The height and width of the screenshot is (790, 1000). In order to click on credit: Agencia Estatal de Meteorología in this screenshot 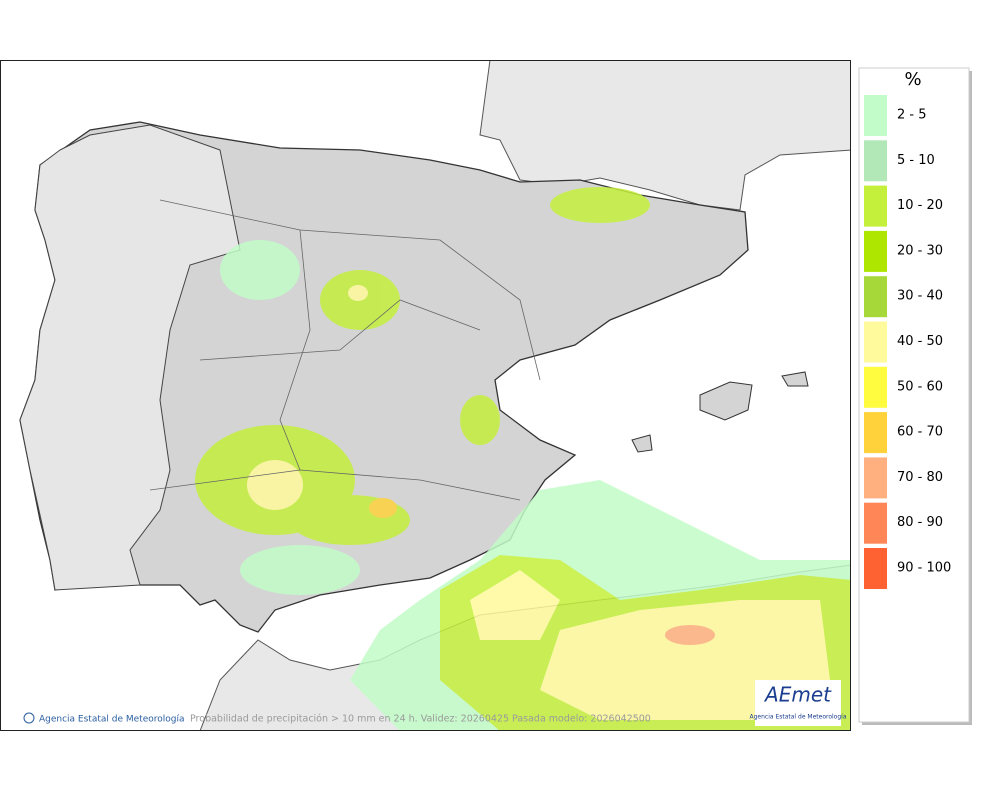, I will do `click(112, 720)`.